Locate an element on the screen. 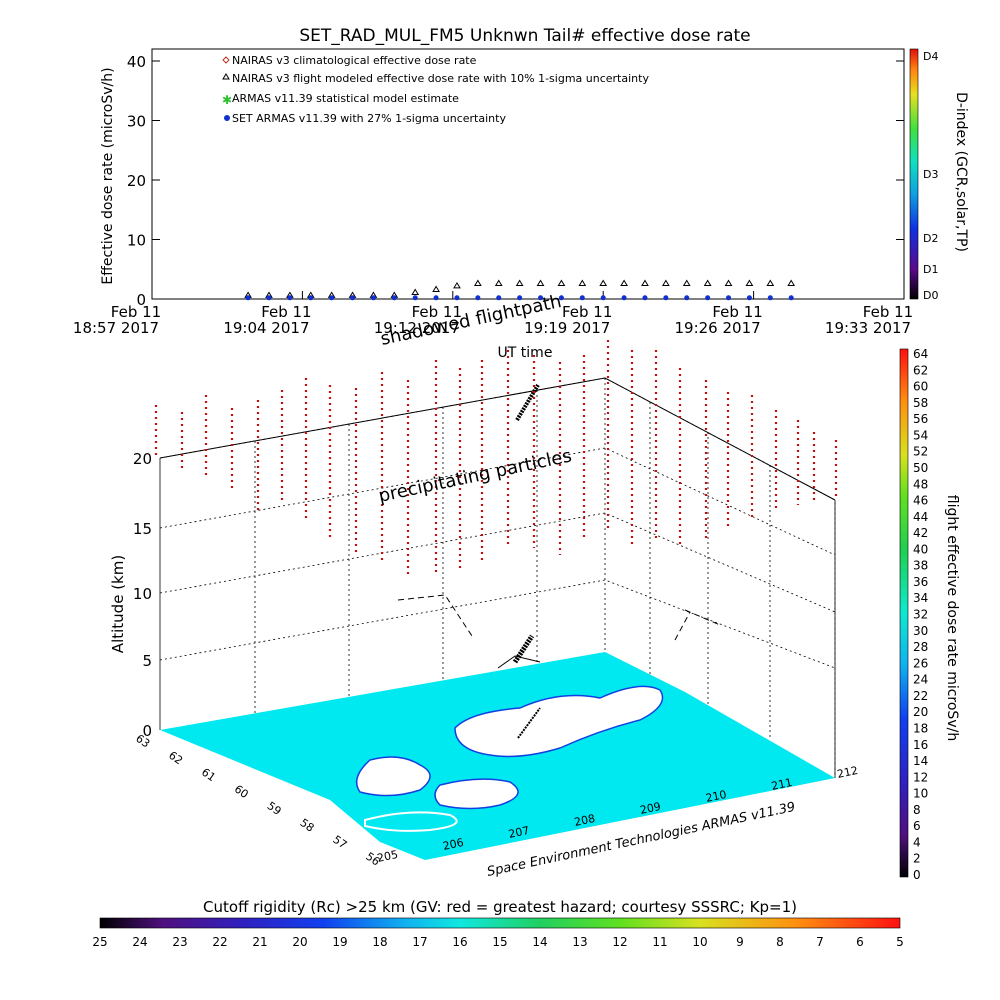 This screenshot has width=1000, height=1000. y-tick-label: 0 is located at coordinates (141, 300).